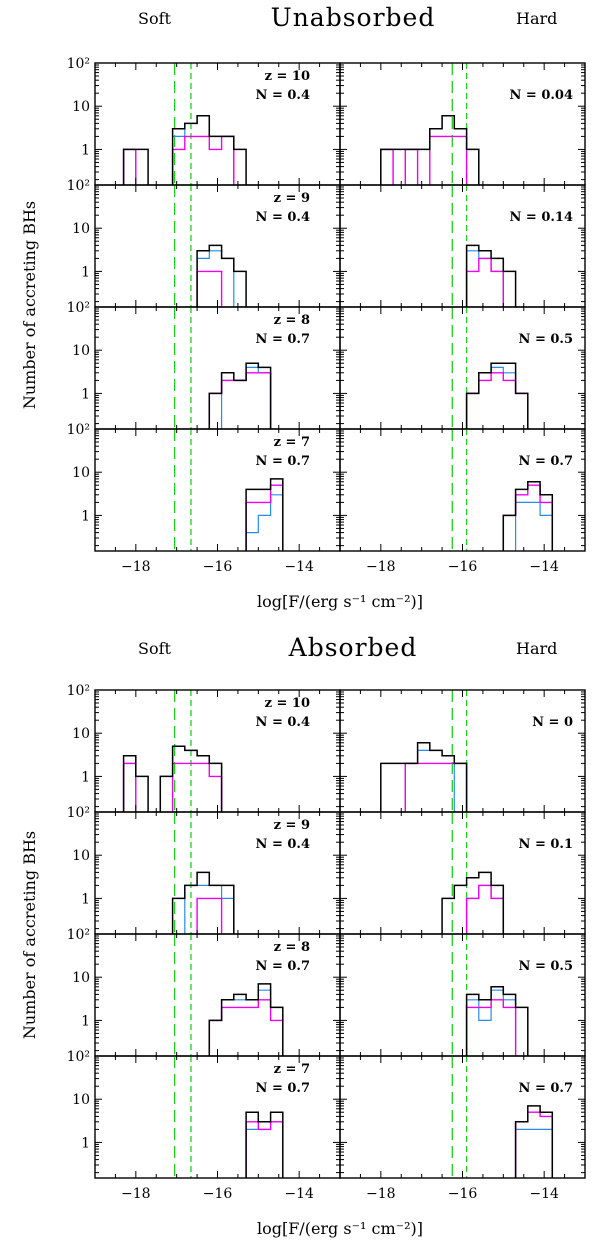 The image size is (593, 1240). I want to click on p1-r2-soft-hist-total, so click(221, 275).